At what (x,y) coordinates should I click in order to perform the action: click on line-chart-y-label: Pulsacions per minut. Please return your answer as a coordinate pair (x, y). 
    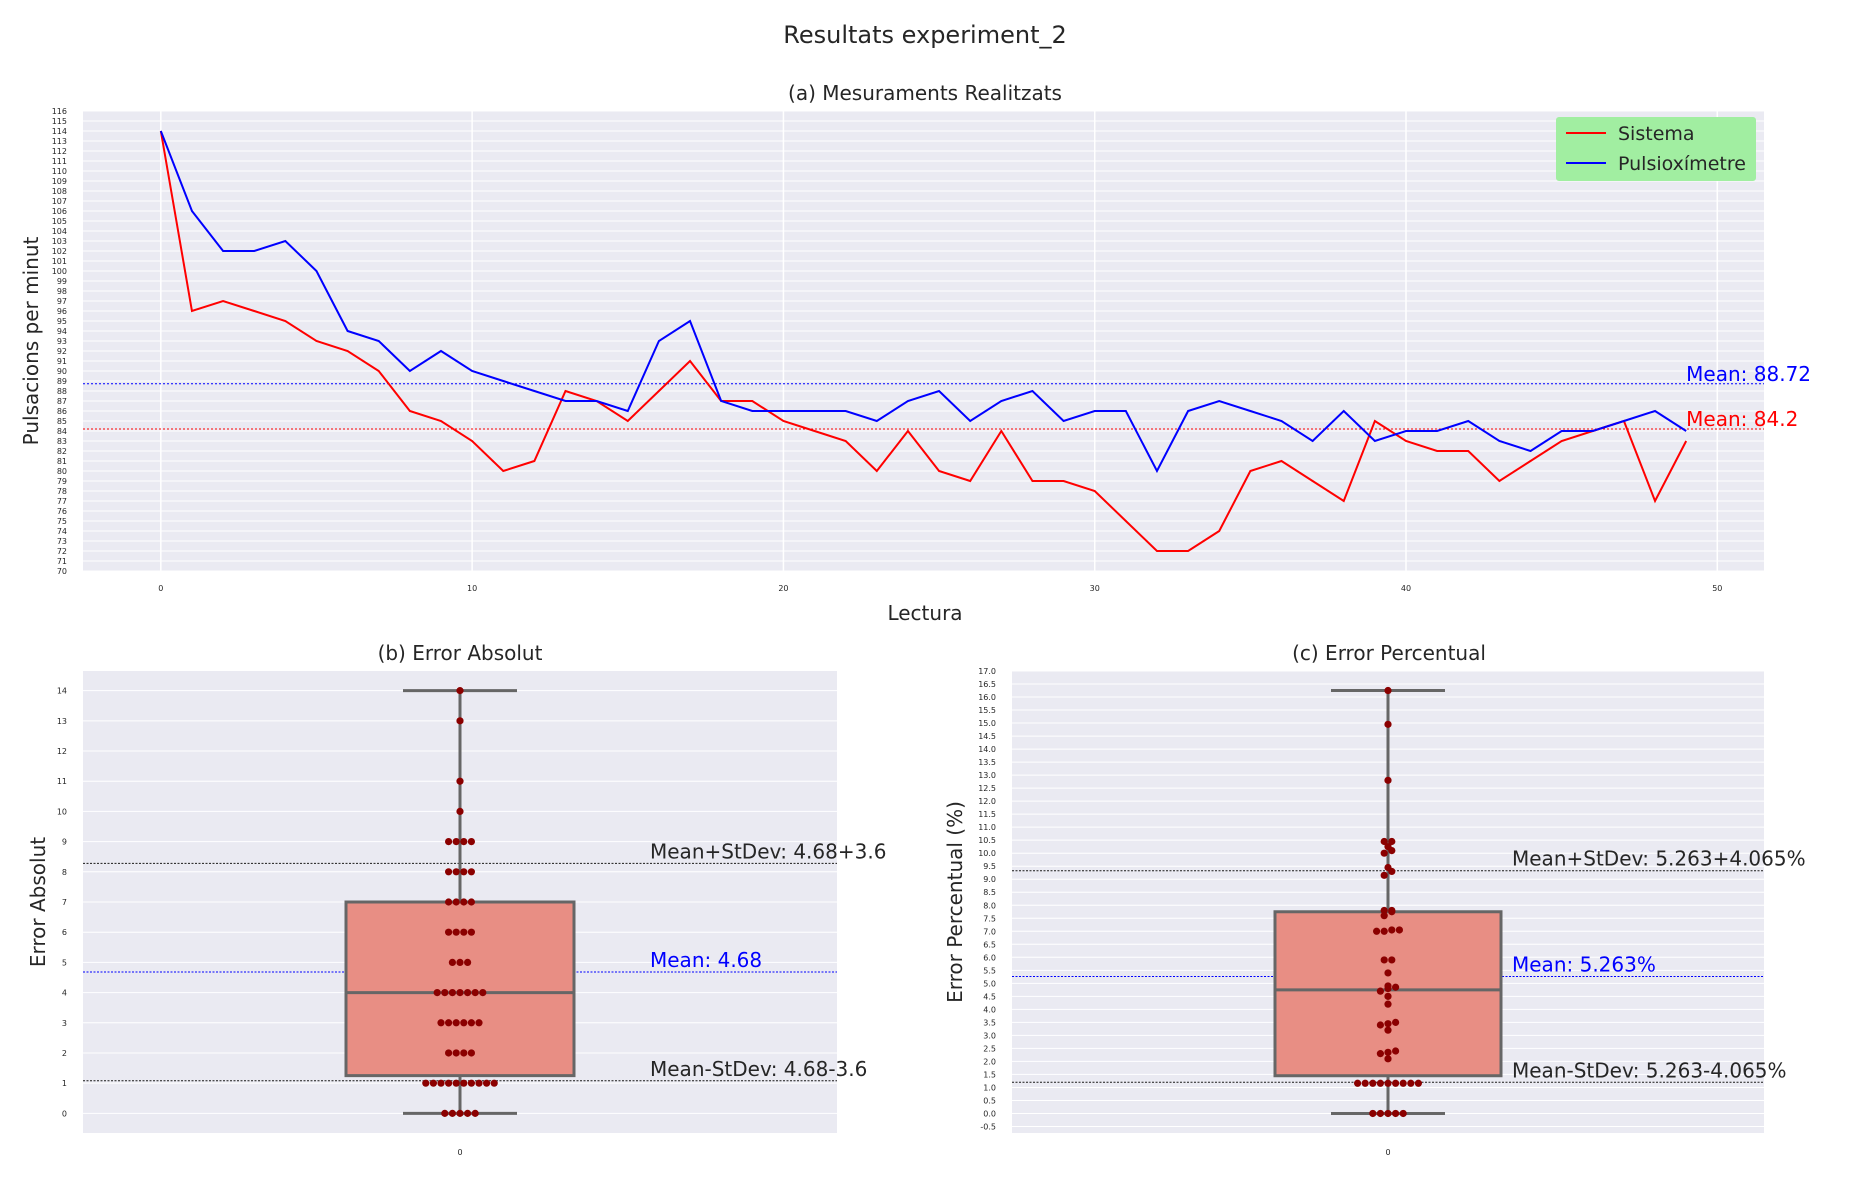
    Looking at the image, I should click on (31, 341).